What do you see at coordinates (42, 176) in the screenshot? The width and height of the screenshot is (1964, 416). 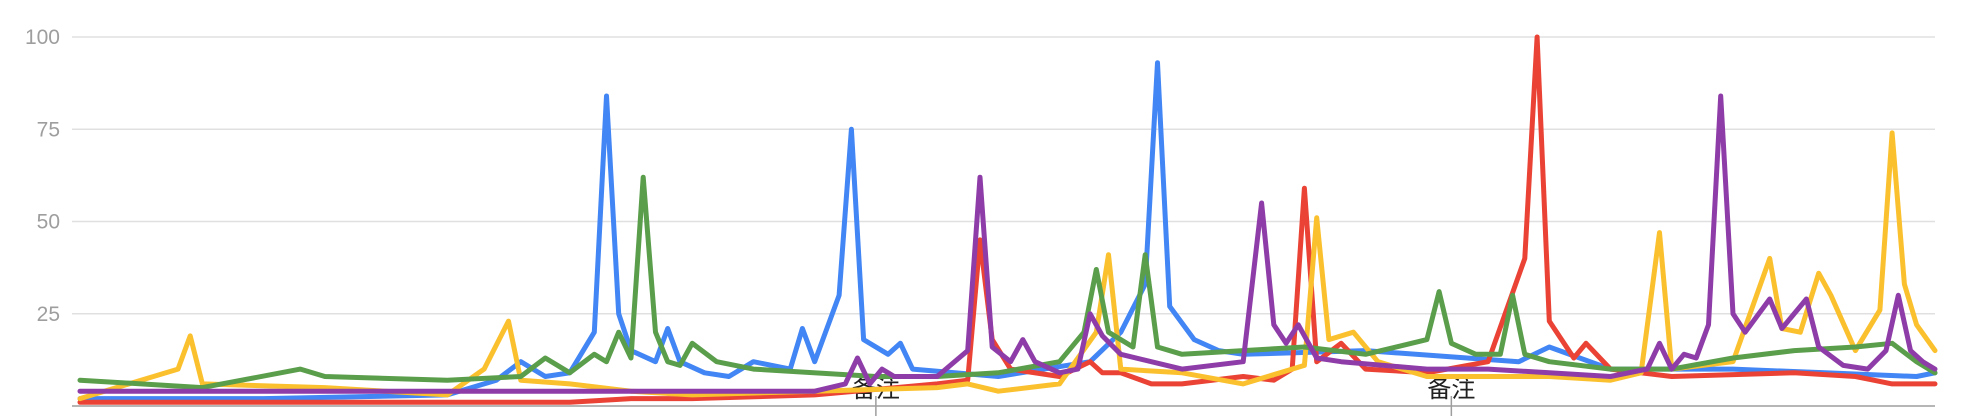 I see `y-axis-ticks: 25 50 75 100` at bounding box center [42, 176].